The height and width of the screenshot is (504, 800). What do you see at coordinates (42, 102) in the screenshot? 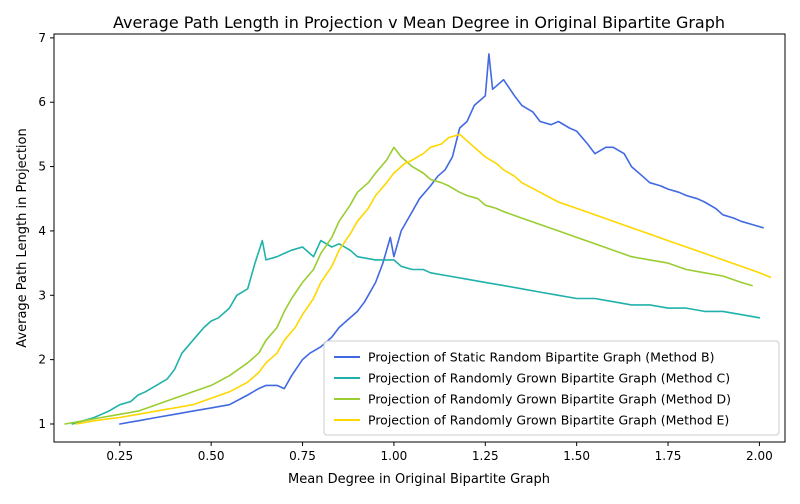
I see `y-tick-label: 6` at bounding box center [42, 102].